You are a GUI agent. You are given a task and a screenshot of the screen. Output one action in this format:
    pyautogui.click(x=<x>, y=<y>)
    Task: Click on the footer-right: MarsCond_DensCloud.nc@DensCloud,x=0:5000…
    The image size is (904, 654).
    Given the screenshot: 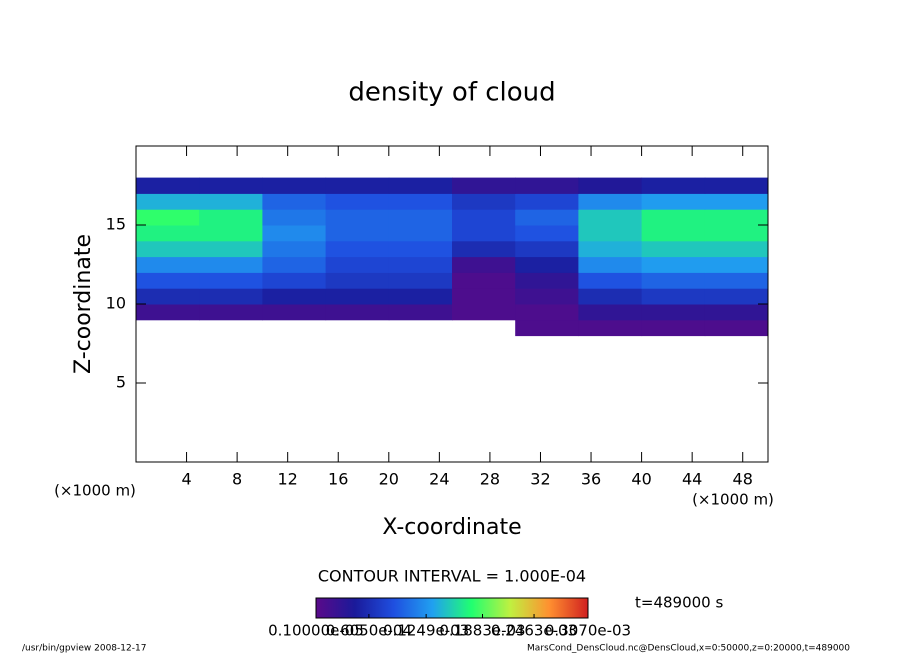 What is the action you would take?
    pyautogui.click(x=688, y=649)
    